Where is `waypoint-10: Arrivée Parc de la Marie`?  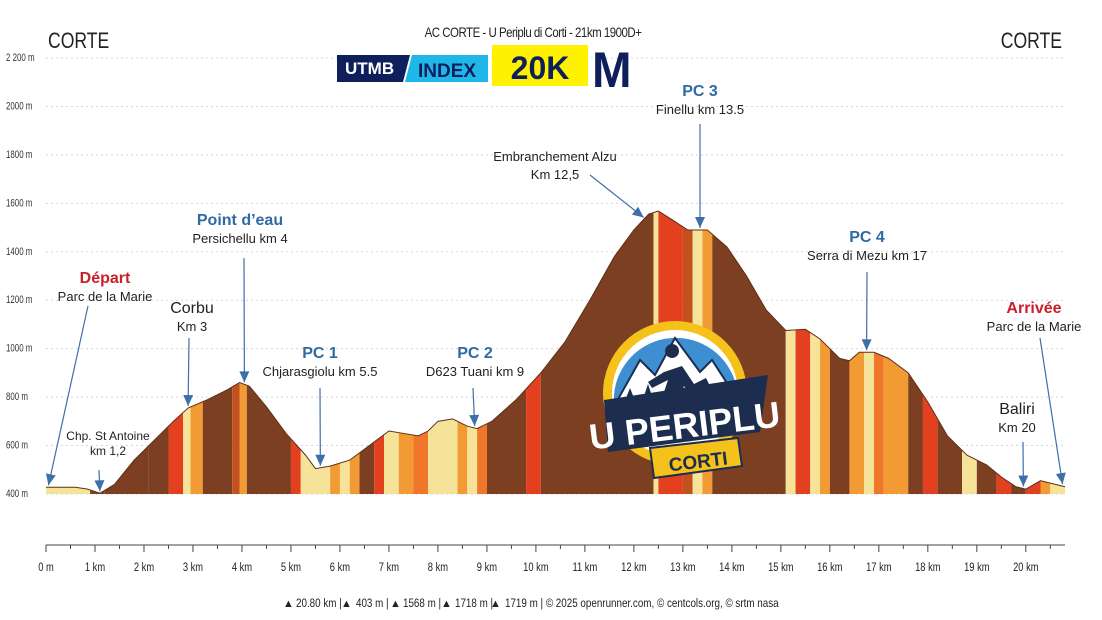 waypoint-10: Arrivée Parc de la Marie is located at coordinates (1034, 392).